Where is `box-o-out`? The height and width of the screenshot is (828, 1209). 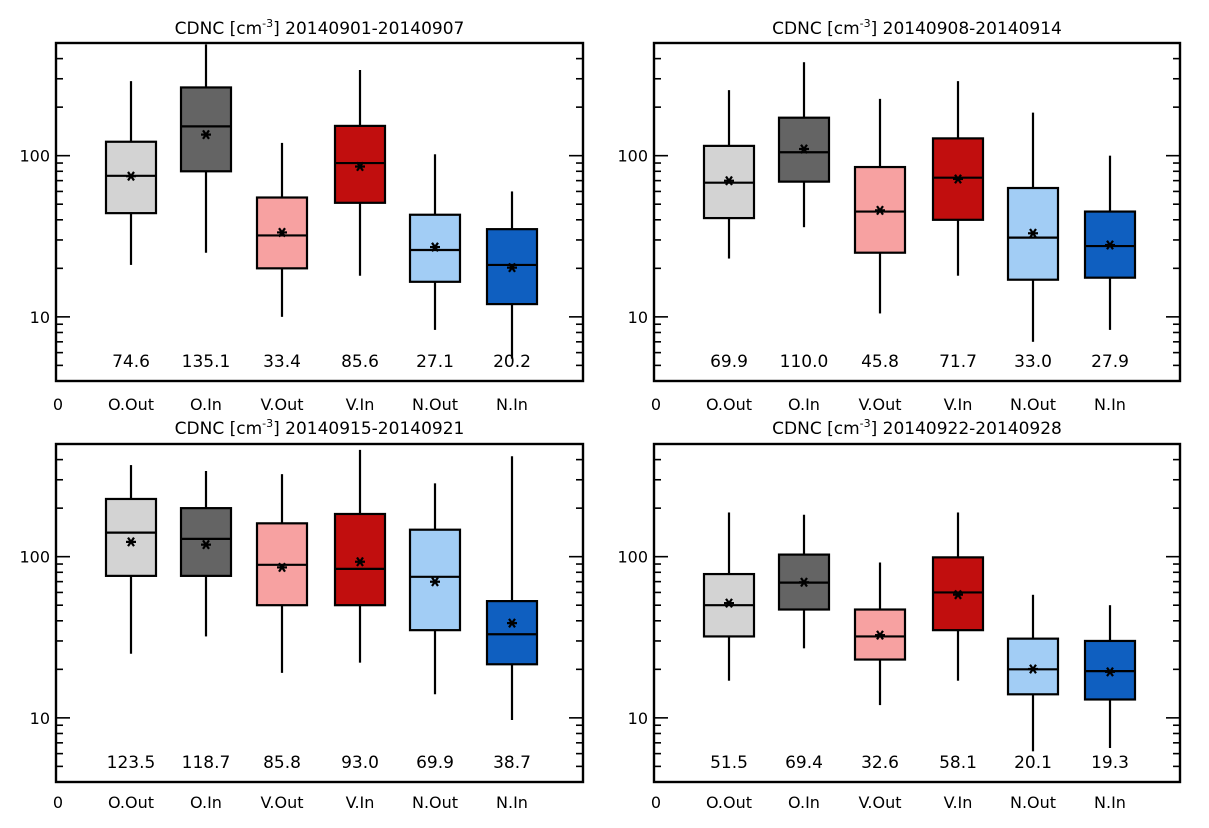
box-o-out is located at coordinates (131, 173).